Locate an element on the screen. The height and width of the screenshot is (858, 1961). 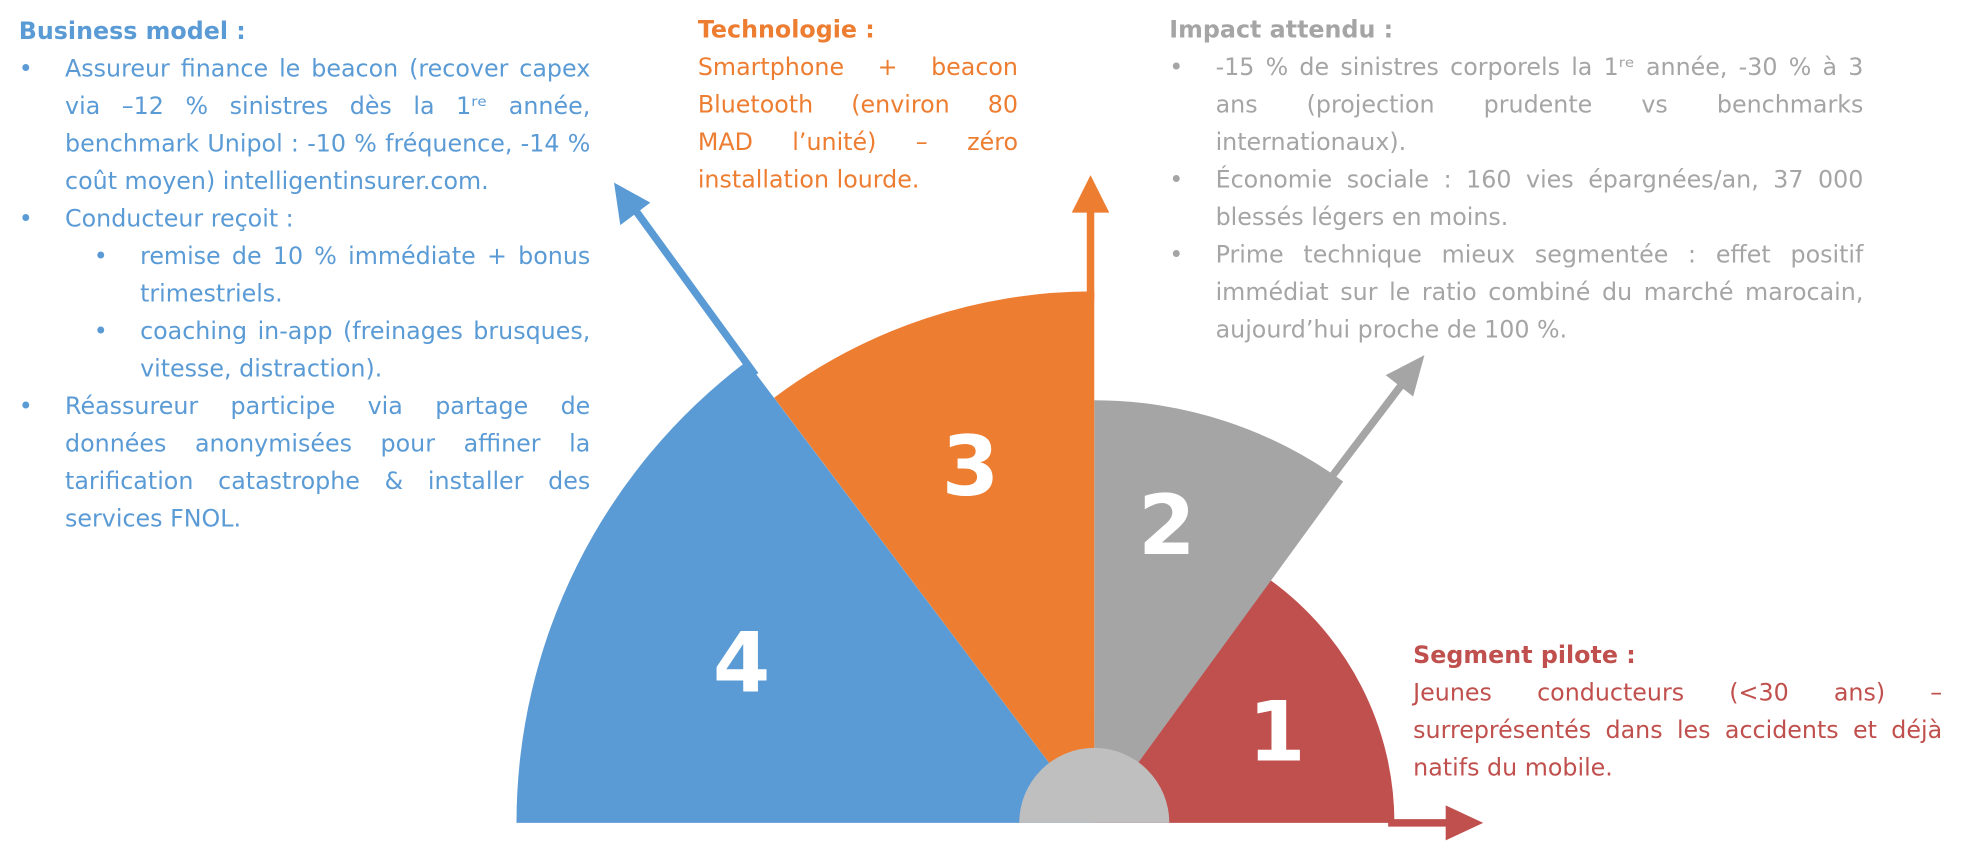
item-text: Conducteur reçoit : is located at coordinates (179, 219).